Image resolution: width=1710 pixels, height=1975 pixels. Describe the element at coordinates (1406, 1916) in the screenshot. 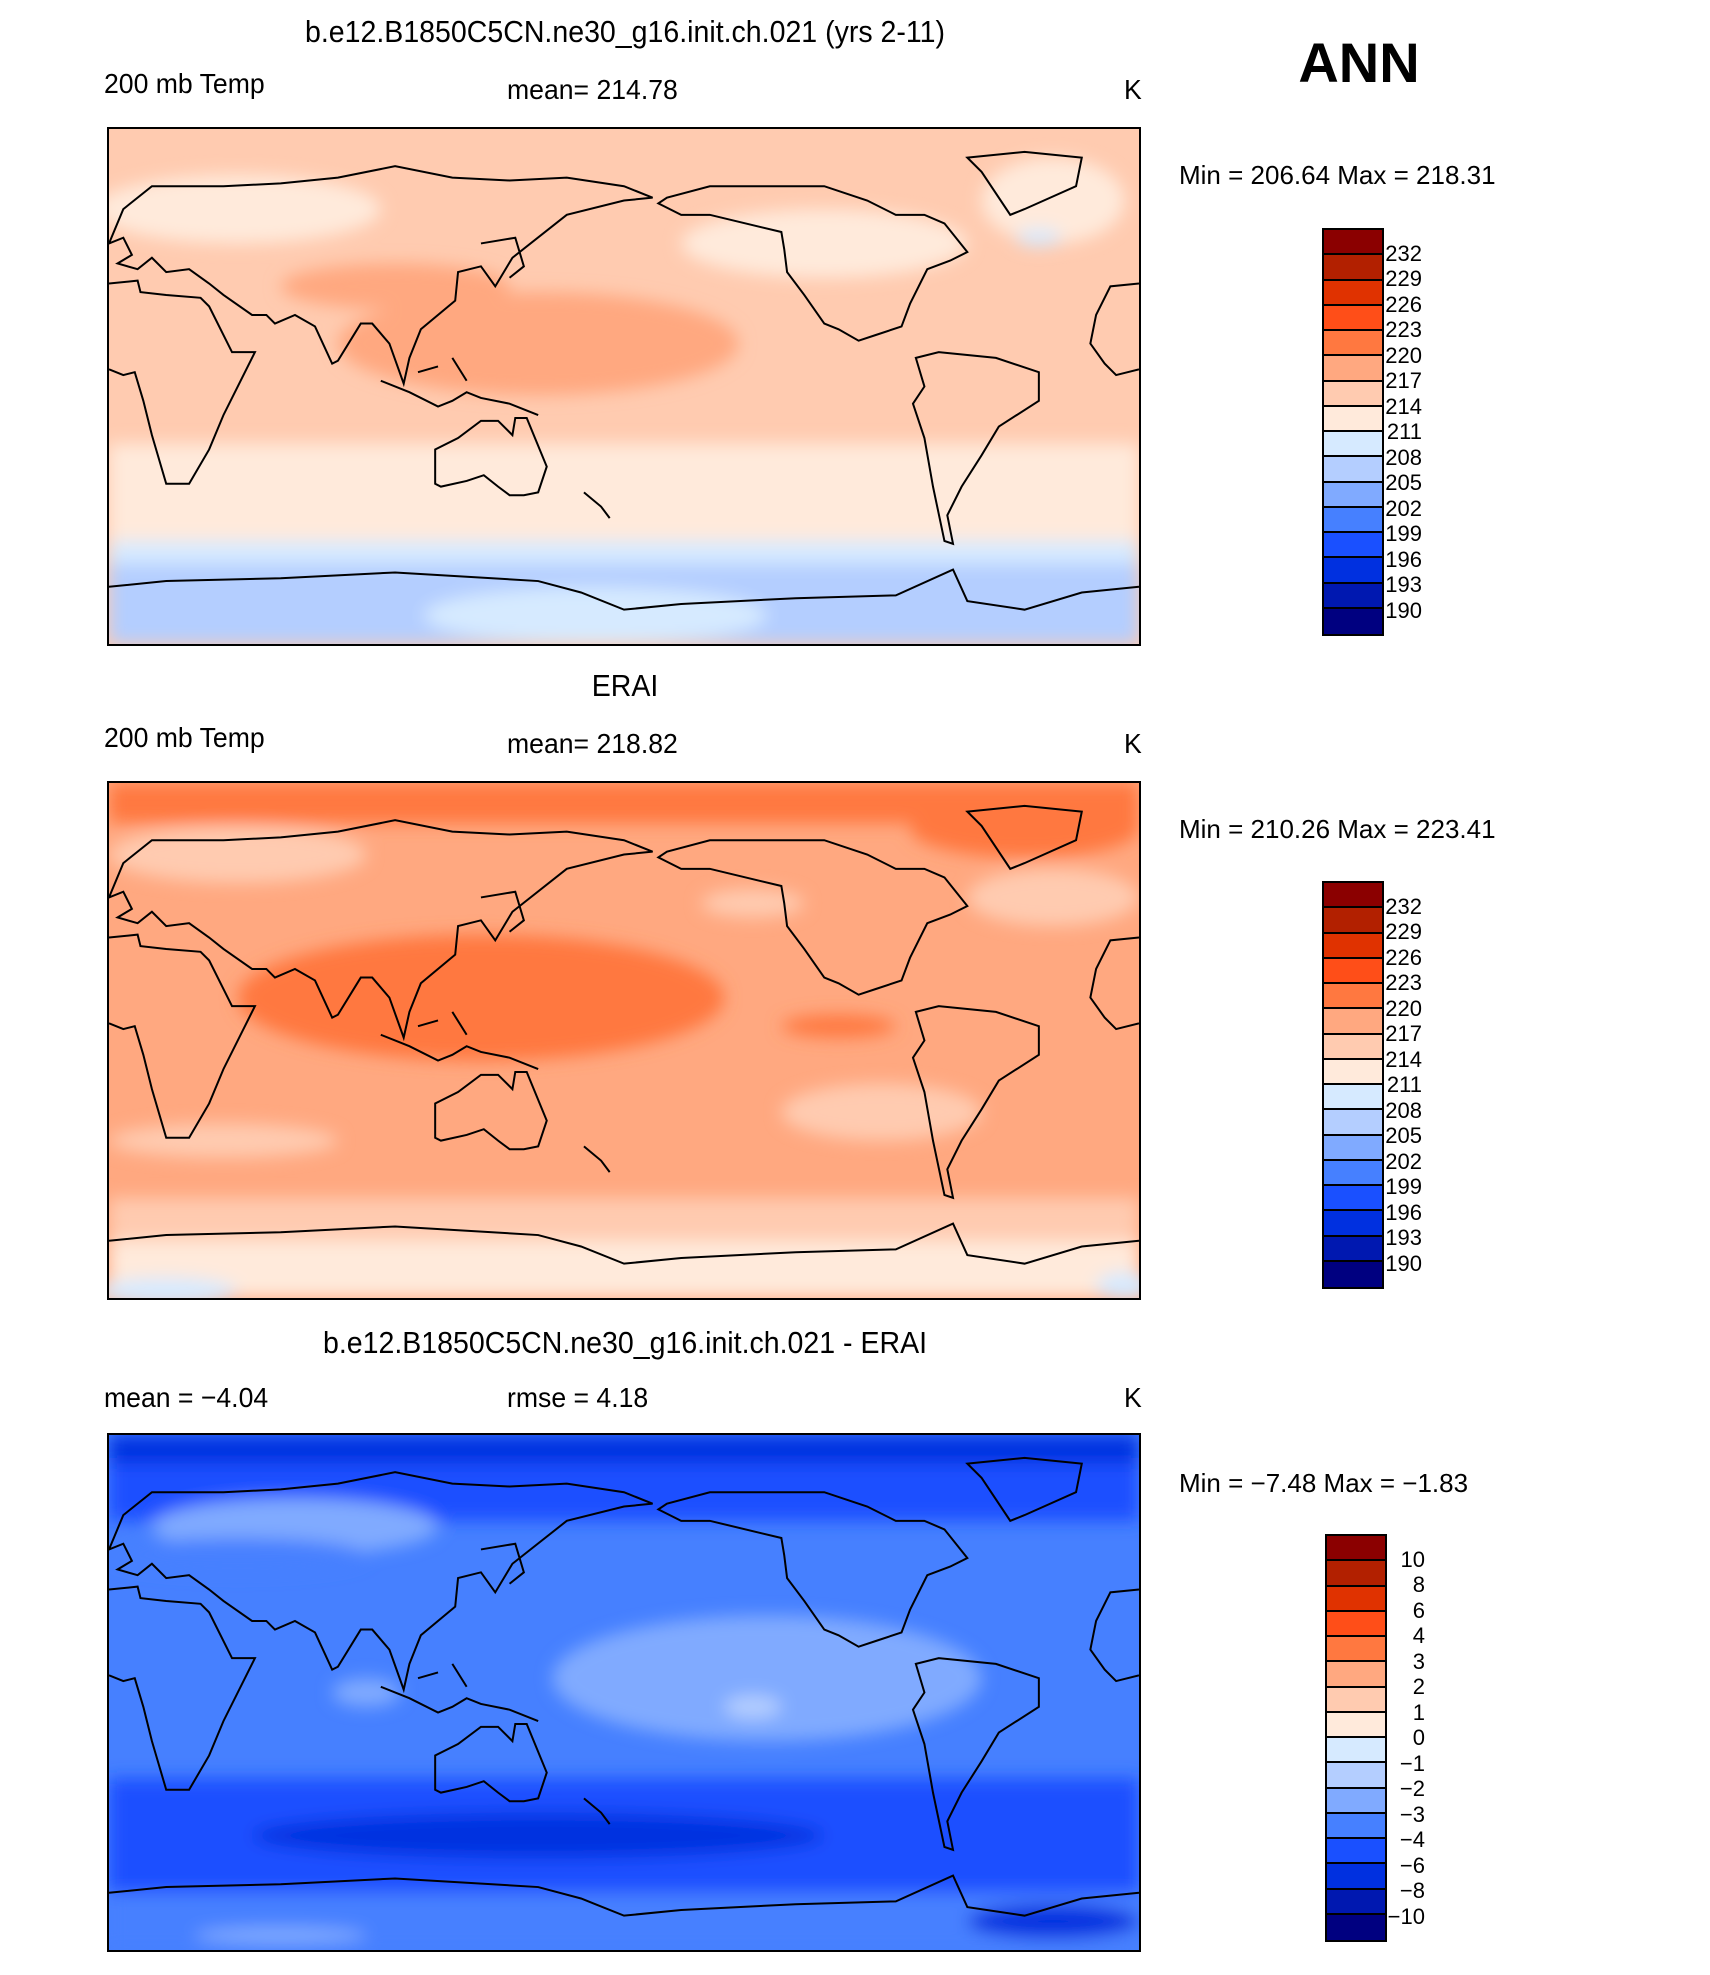

I see `colorbar-label: −10` at that location.